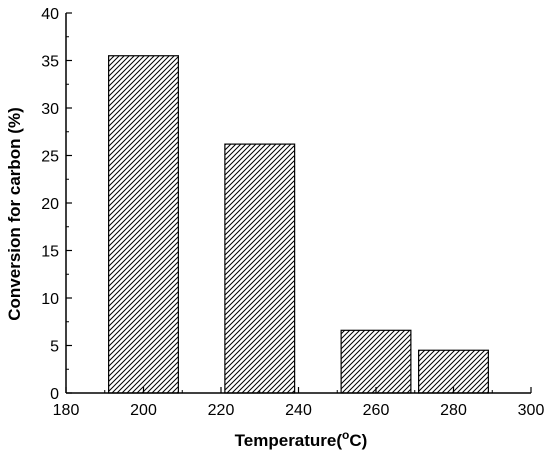 This screenshot has width=550, height=464. Describe the element at coordinates (50, 252) in the screenshot. I see `y-tick-label-15: 15` at that location.